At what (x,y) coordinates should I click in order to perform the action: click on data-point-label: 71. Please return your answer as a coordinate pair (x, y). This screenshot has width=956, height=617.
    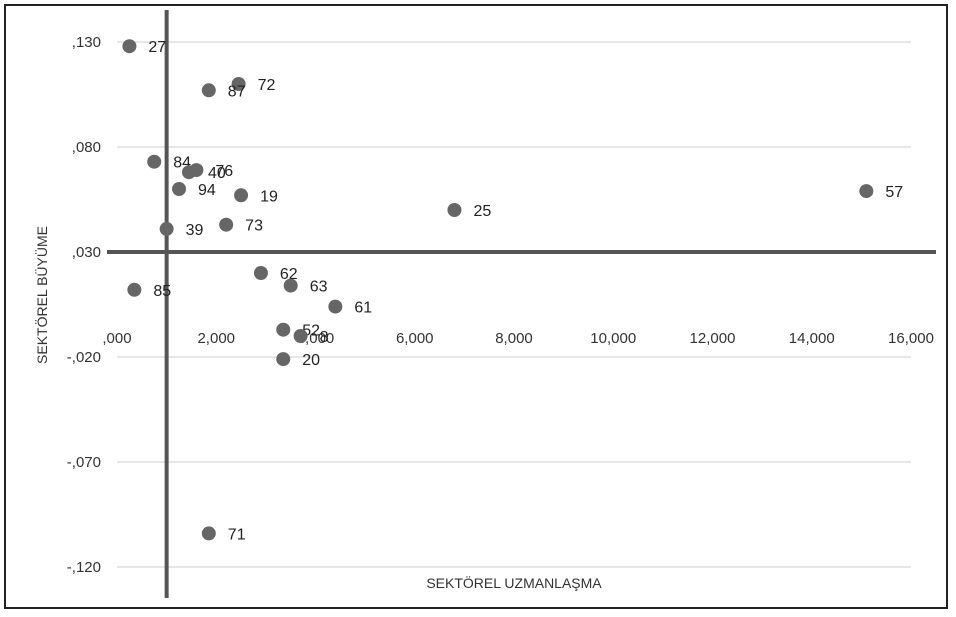
    Looking at the image, I should click on (237, 534).